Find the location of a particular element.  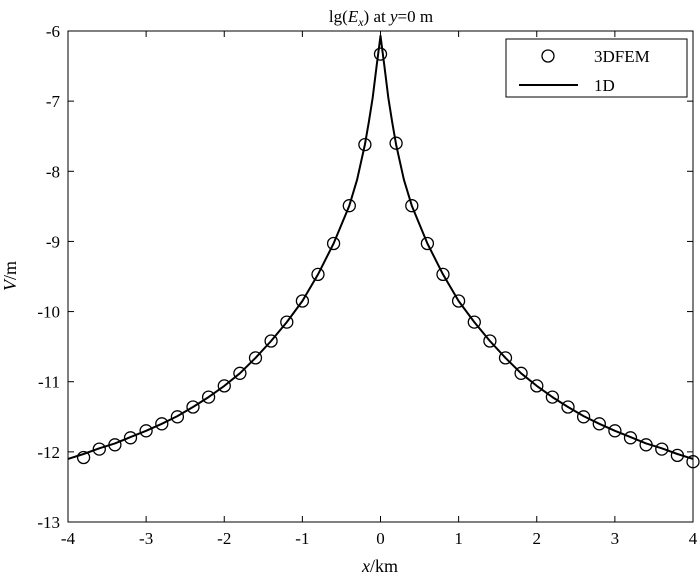

y-tick-label: -10 is located at coordinates (48, 312).